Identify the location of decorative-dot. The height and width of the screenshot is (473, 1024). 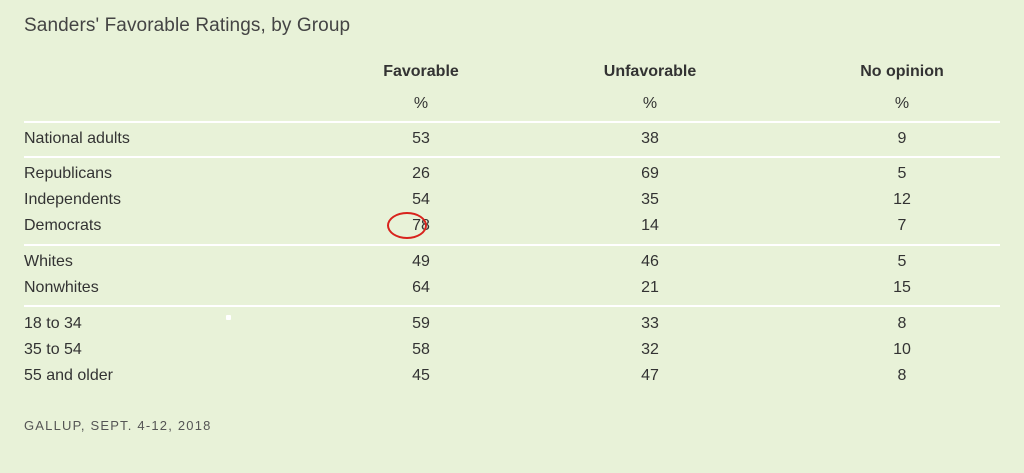
(228, 317).